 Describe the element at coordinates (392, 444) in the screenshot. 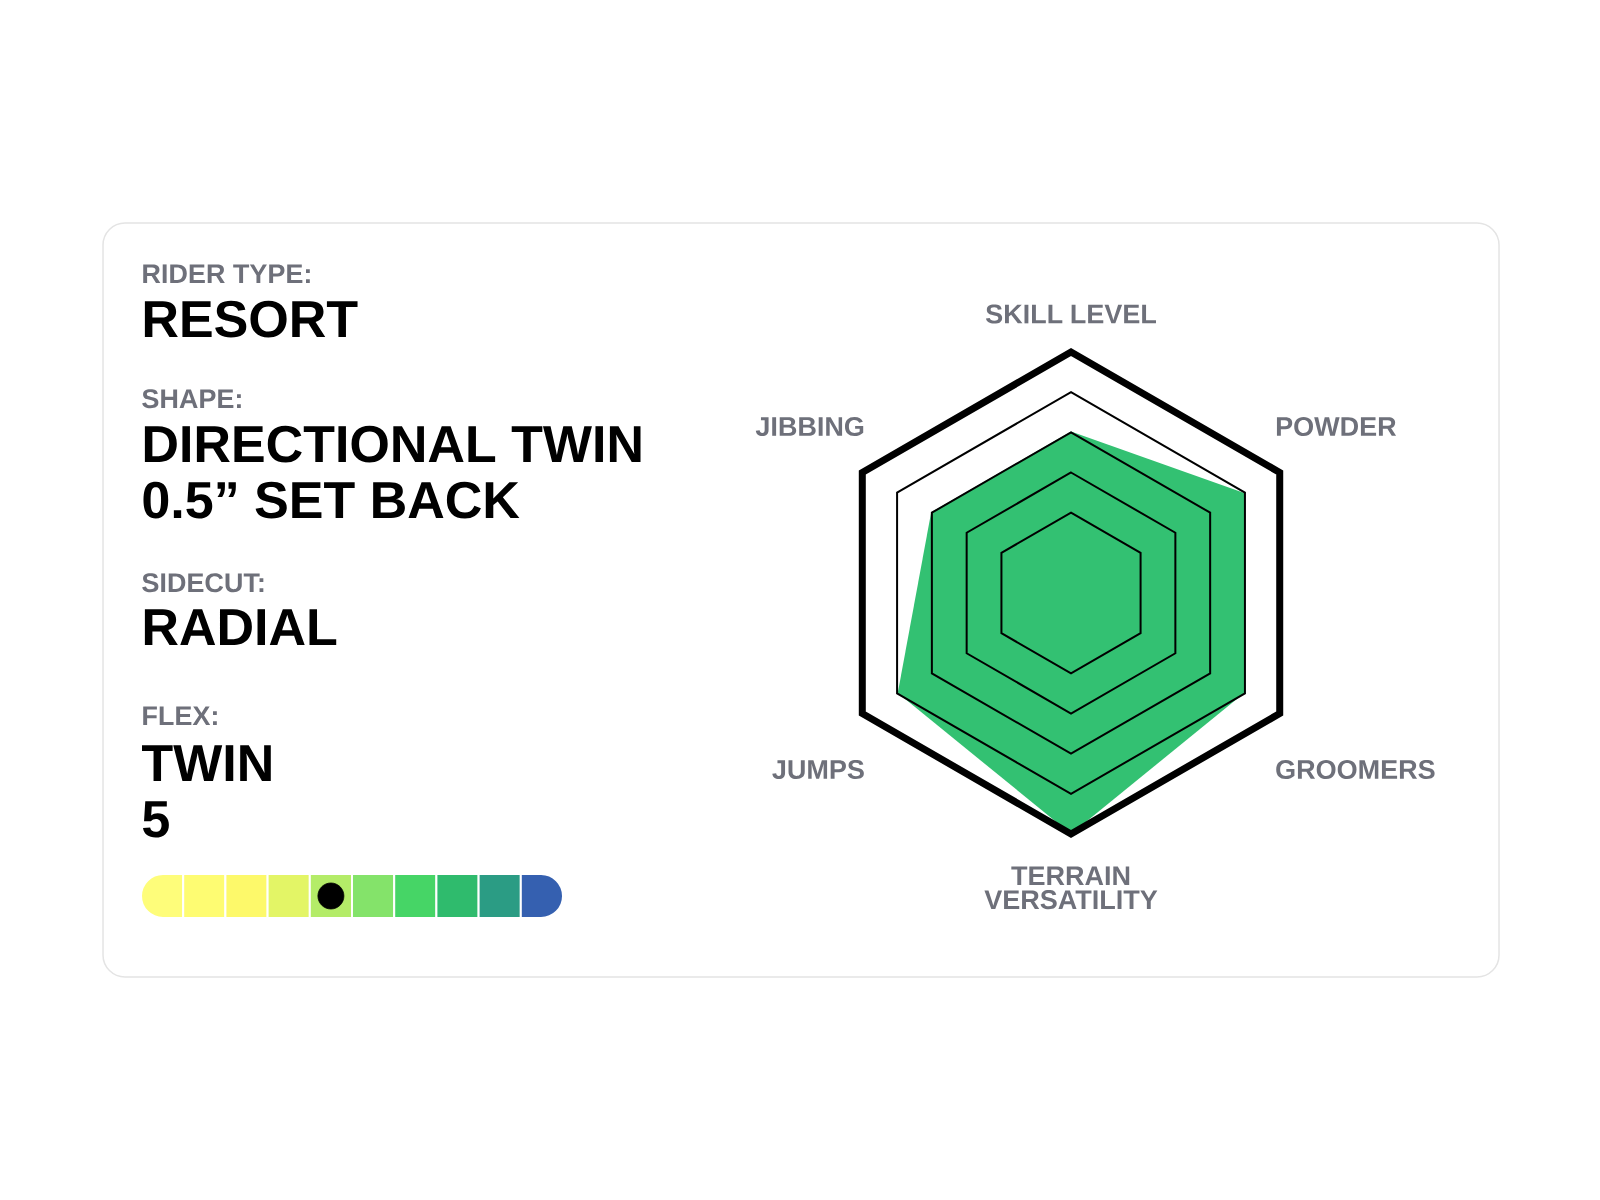

I see `text: DIRECTIONAL TWIN` at that location.